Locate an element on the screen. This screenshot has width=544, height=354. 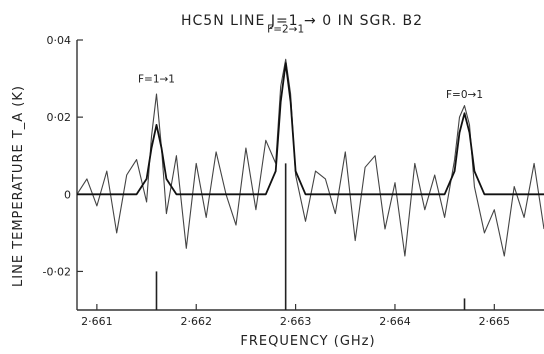
hyperfine-label: F=0→1 is located at coordinates (464, 95).